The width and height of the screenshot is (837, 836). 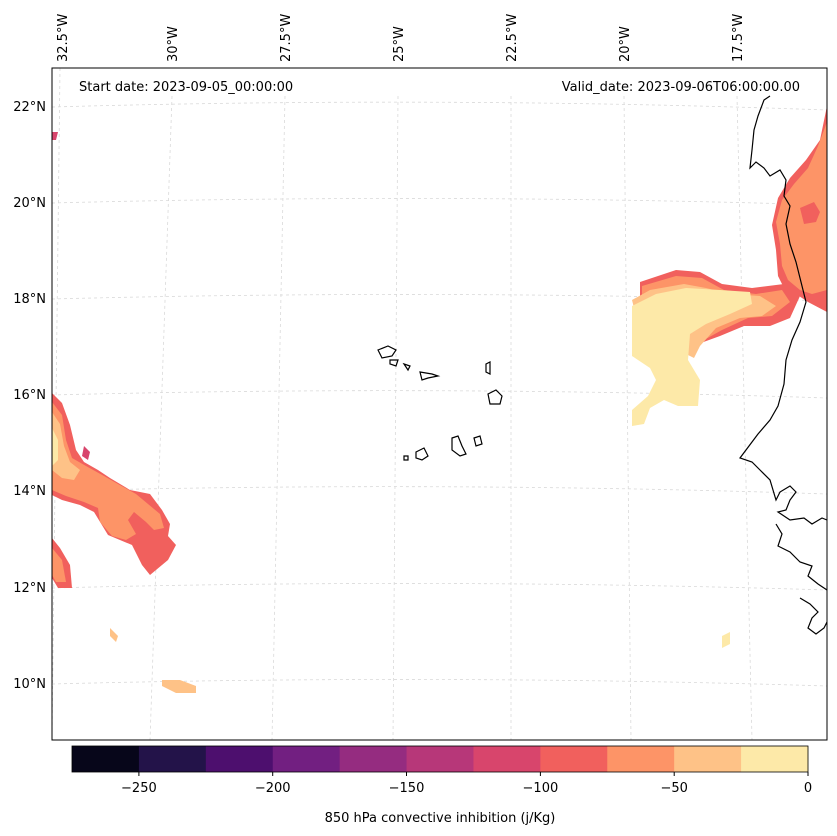 I want to click on colorbar-border, so click(x=440, y=759).